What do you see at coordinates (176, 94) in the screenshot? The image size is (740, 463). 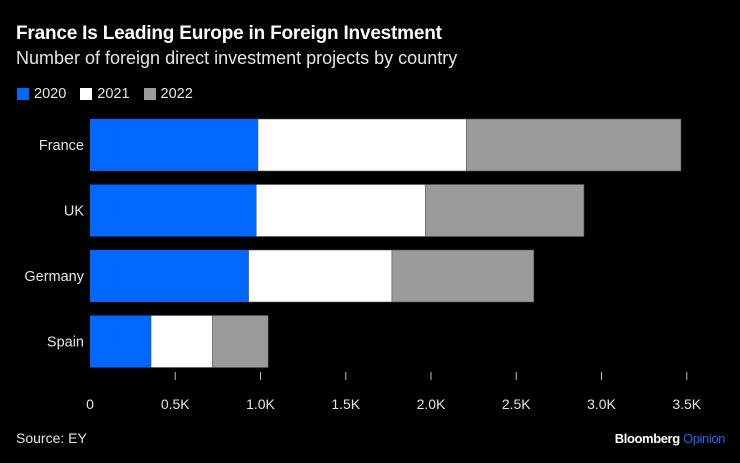 I see `legend-label-2022: 2022` at bounding box center [176, 94].